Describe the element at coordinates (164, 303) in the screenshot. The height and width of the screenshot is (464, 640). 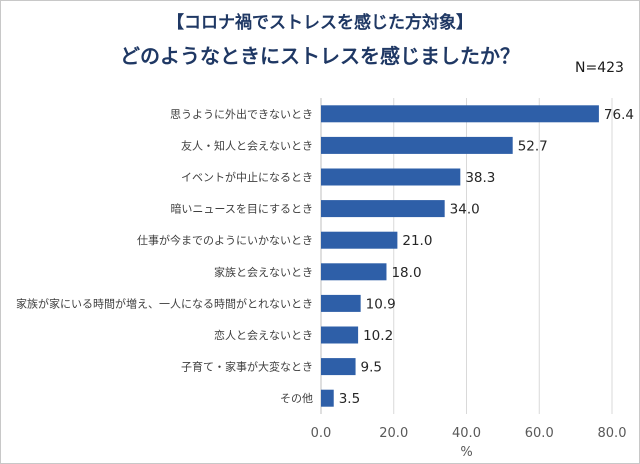
I see `category-label: 家族が家にいる時間が増え、一人になる時間がとれないとき` at that location.